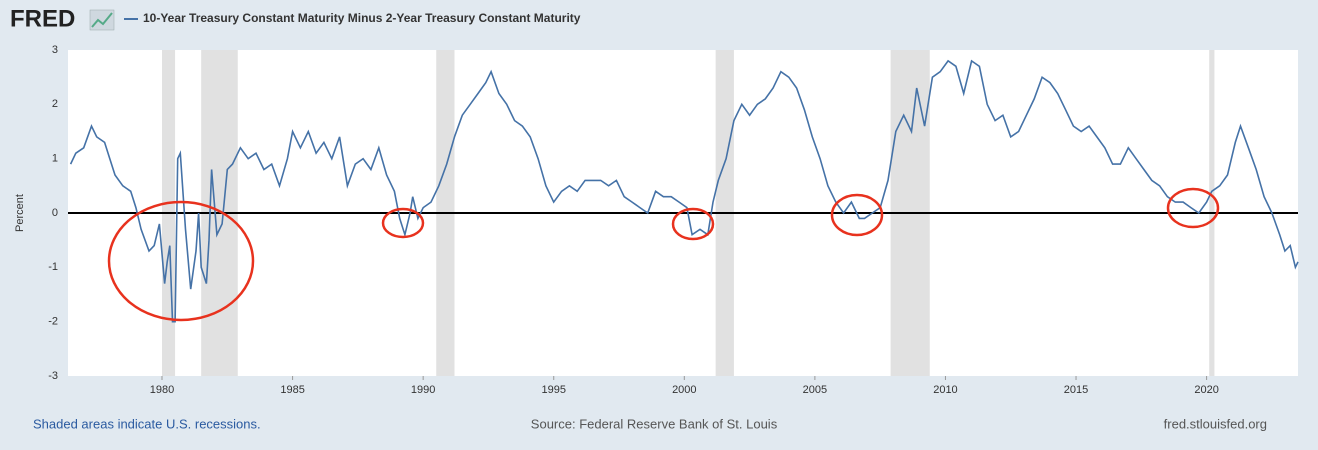 The height and width of the screenshot is (450, 1318). What do you see at coordinates (55, 104) in the screenshot?
I see `y-tick-label: 2` at bounding box center [55, 104].